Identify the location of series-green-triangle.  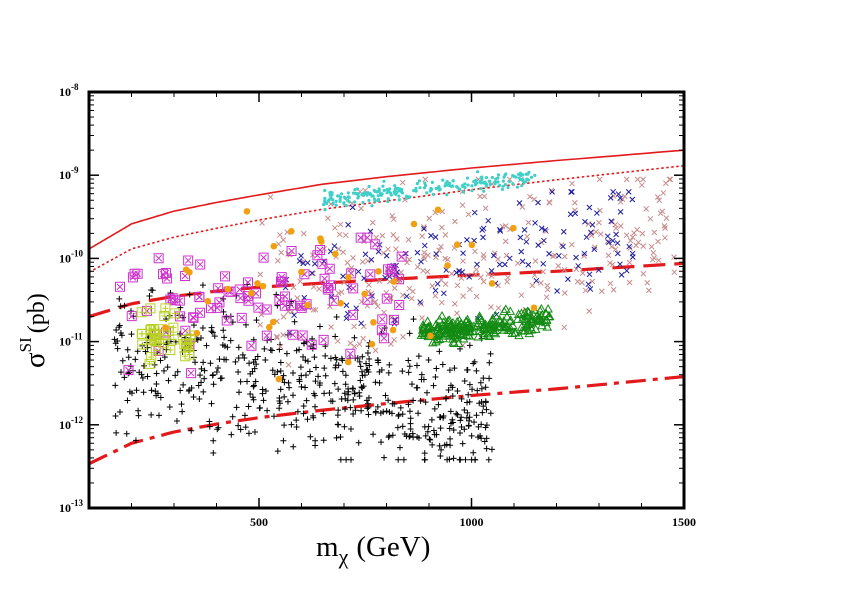
(485, 325).